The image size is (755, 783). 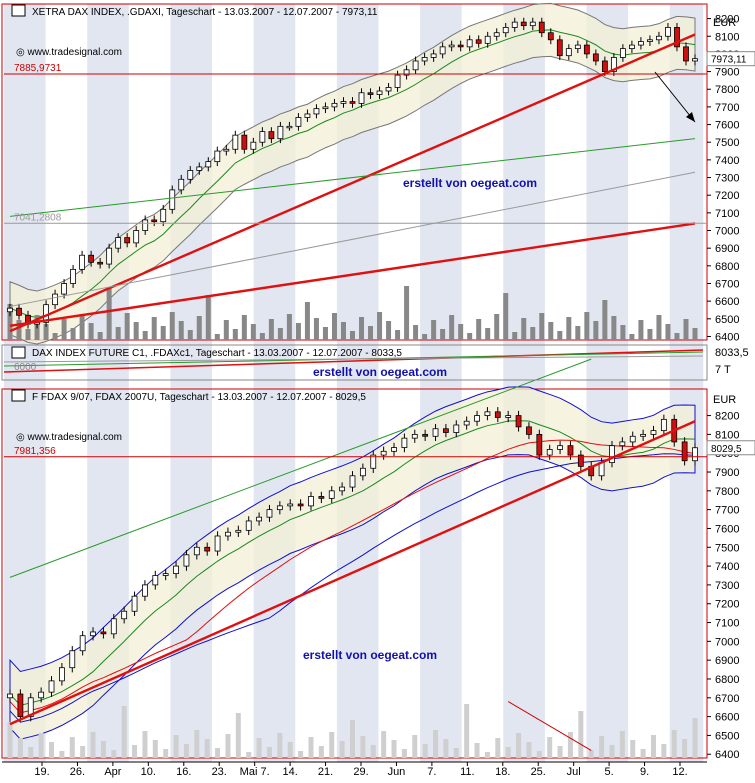 What do you see at coordinates (77, 772) in the screenshot?
I see `x-tick-label: 26.` at bounding box center [77, 772].